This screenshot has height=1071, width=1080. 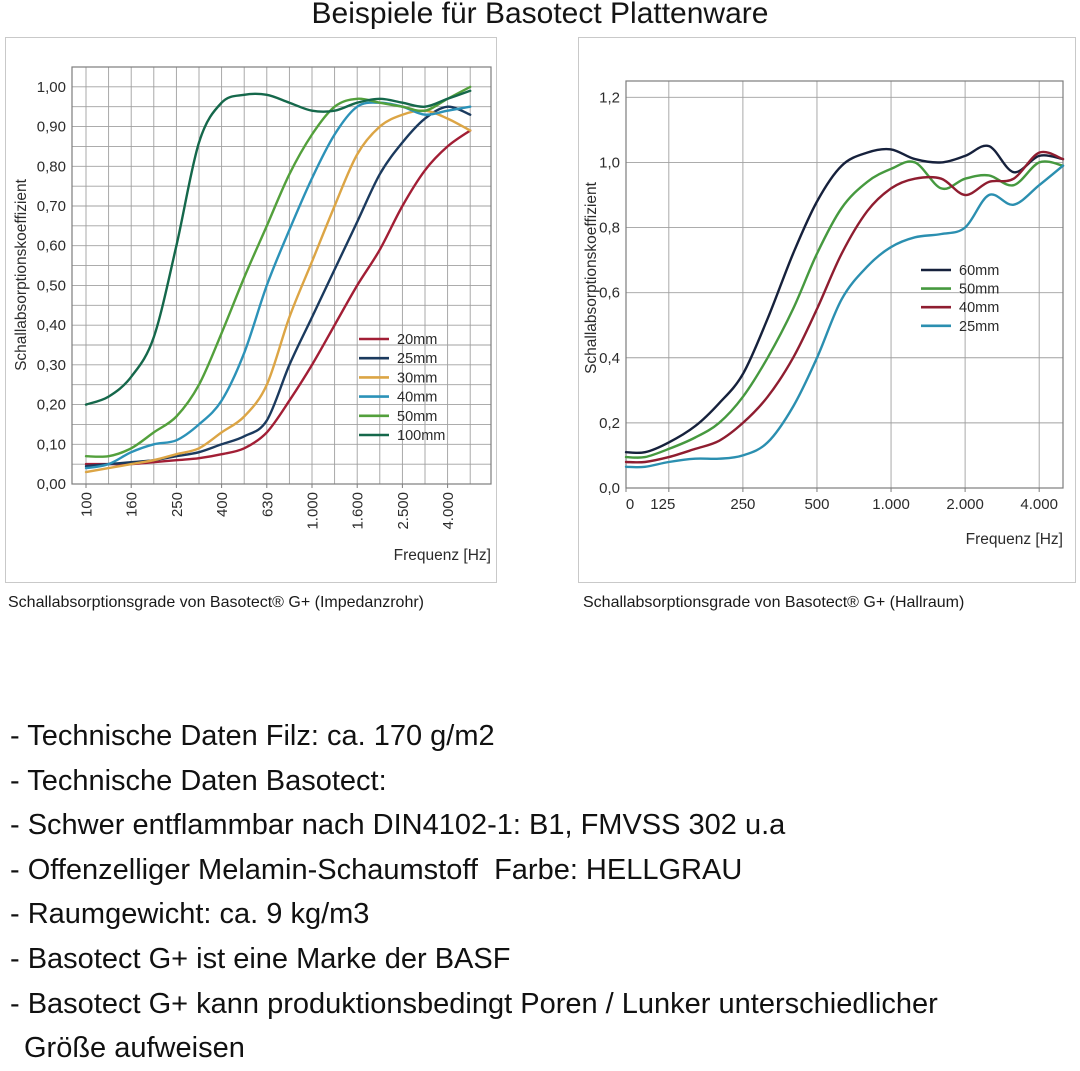 What do you see at coordinates (662, 504) in the screenshot?
I see `x-tick-label: 125` at bounding box center [662, 504].